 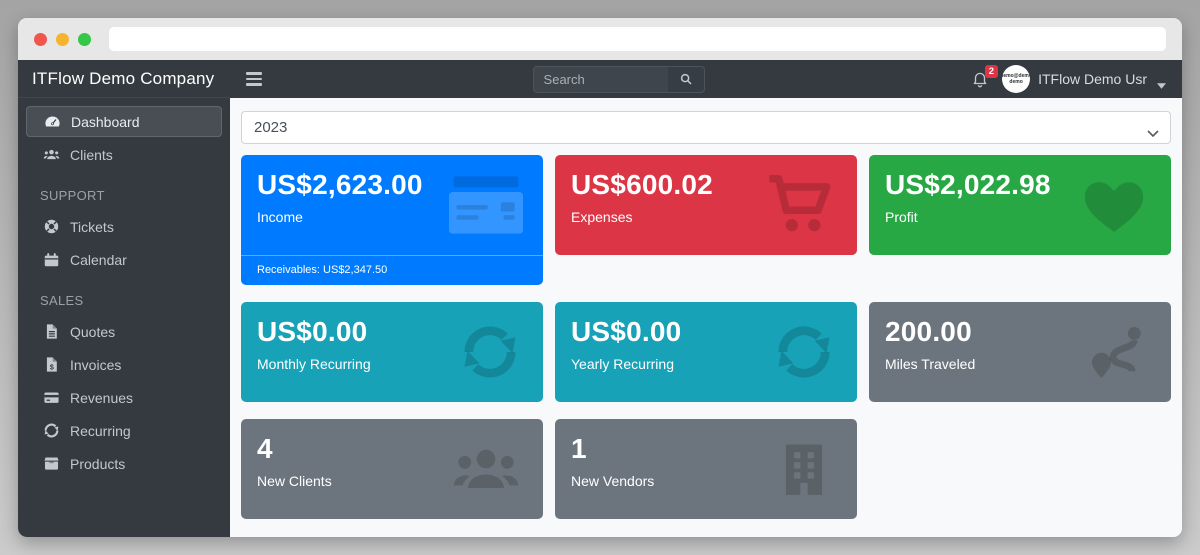 What do you see at coordinates (392, 469) in the screenshot?
I see `new-clients-card: 4 New Clients` at bounding box center [392, 469].